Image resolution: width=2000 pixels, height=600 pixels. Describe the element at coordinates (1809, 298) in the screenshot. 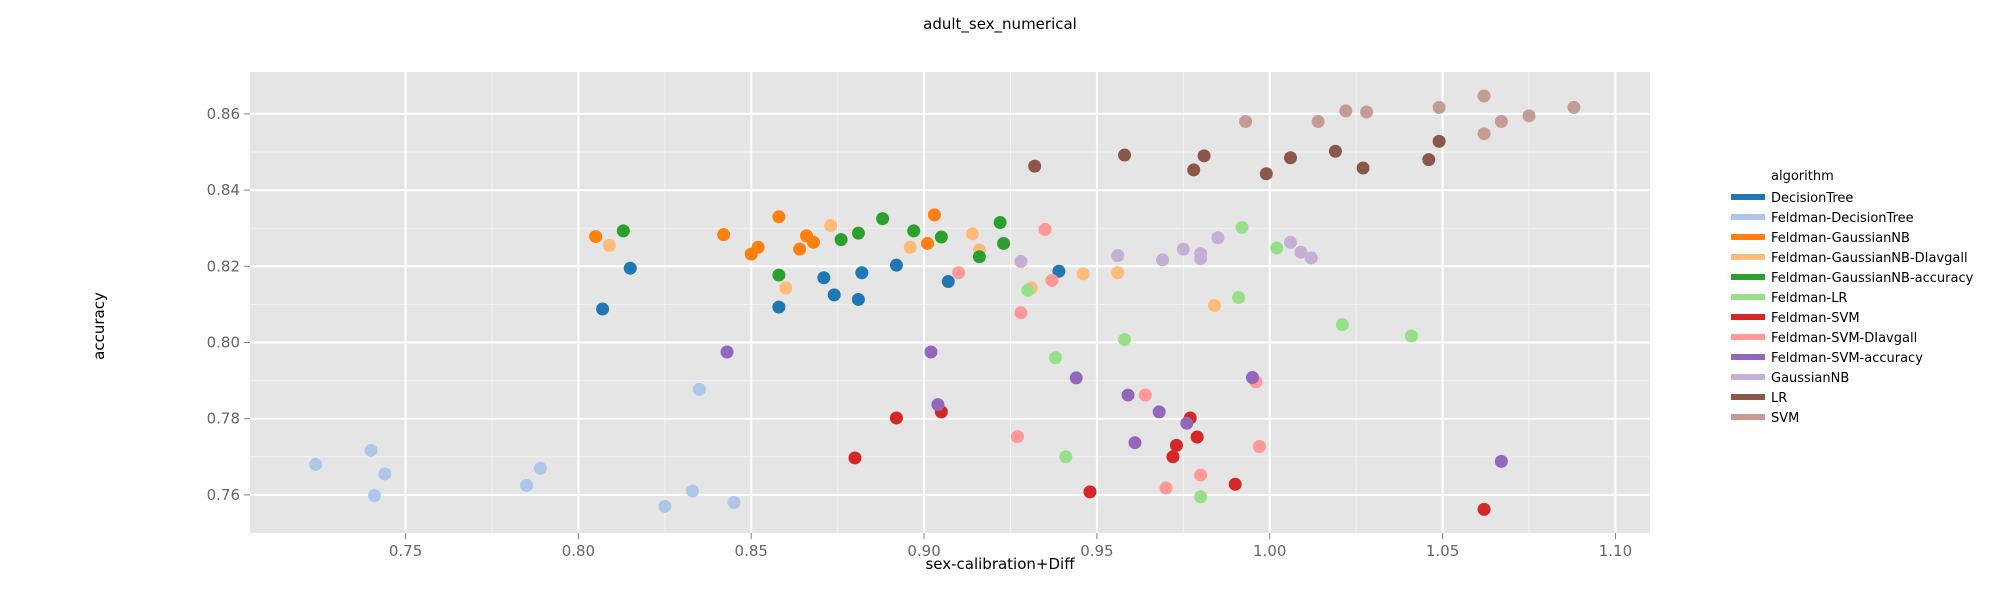

I see `legend-label: Feldman-LR` at that location.